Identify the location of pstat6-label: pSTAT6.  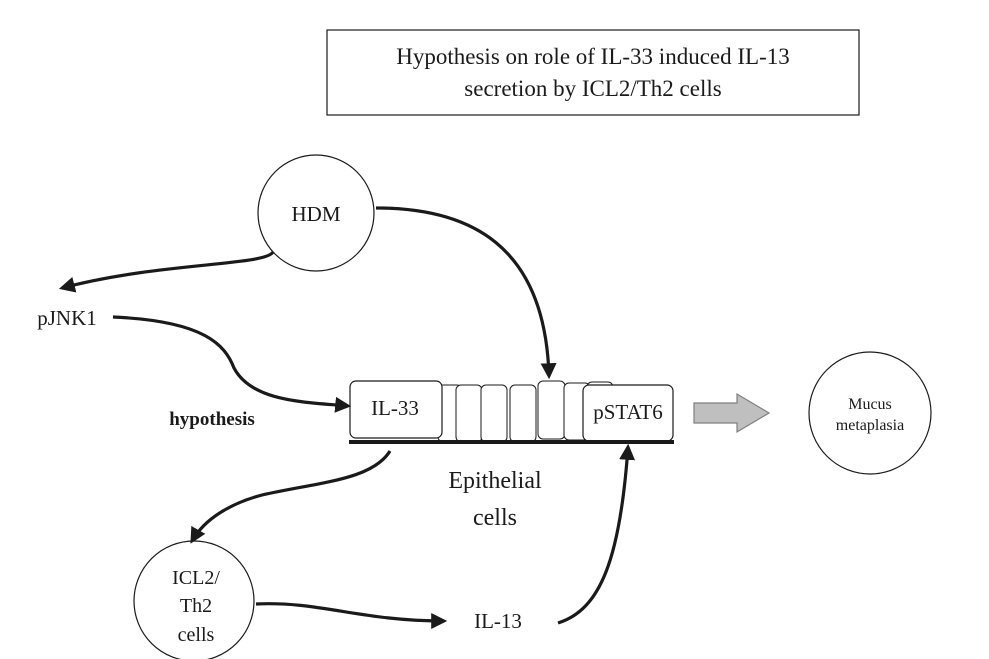
(628, 412).